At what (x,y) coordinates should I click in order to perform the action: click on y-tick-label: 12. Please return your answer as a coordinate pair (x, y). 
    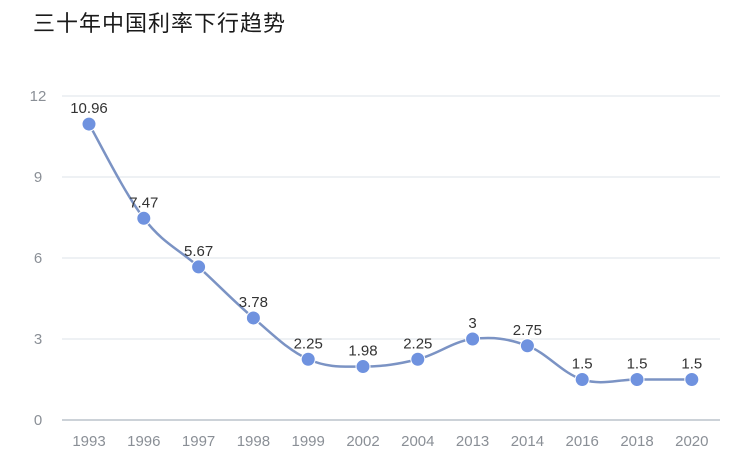
    Looking at the image, I should click on (38, 96).